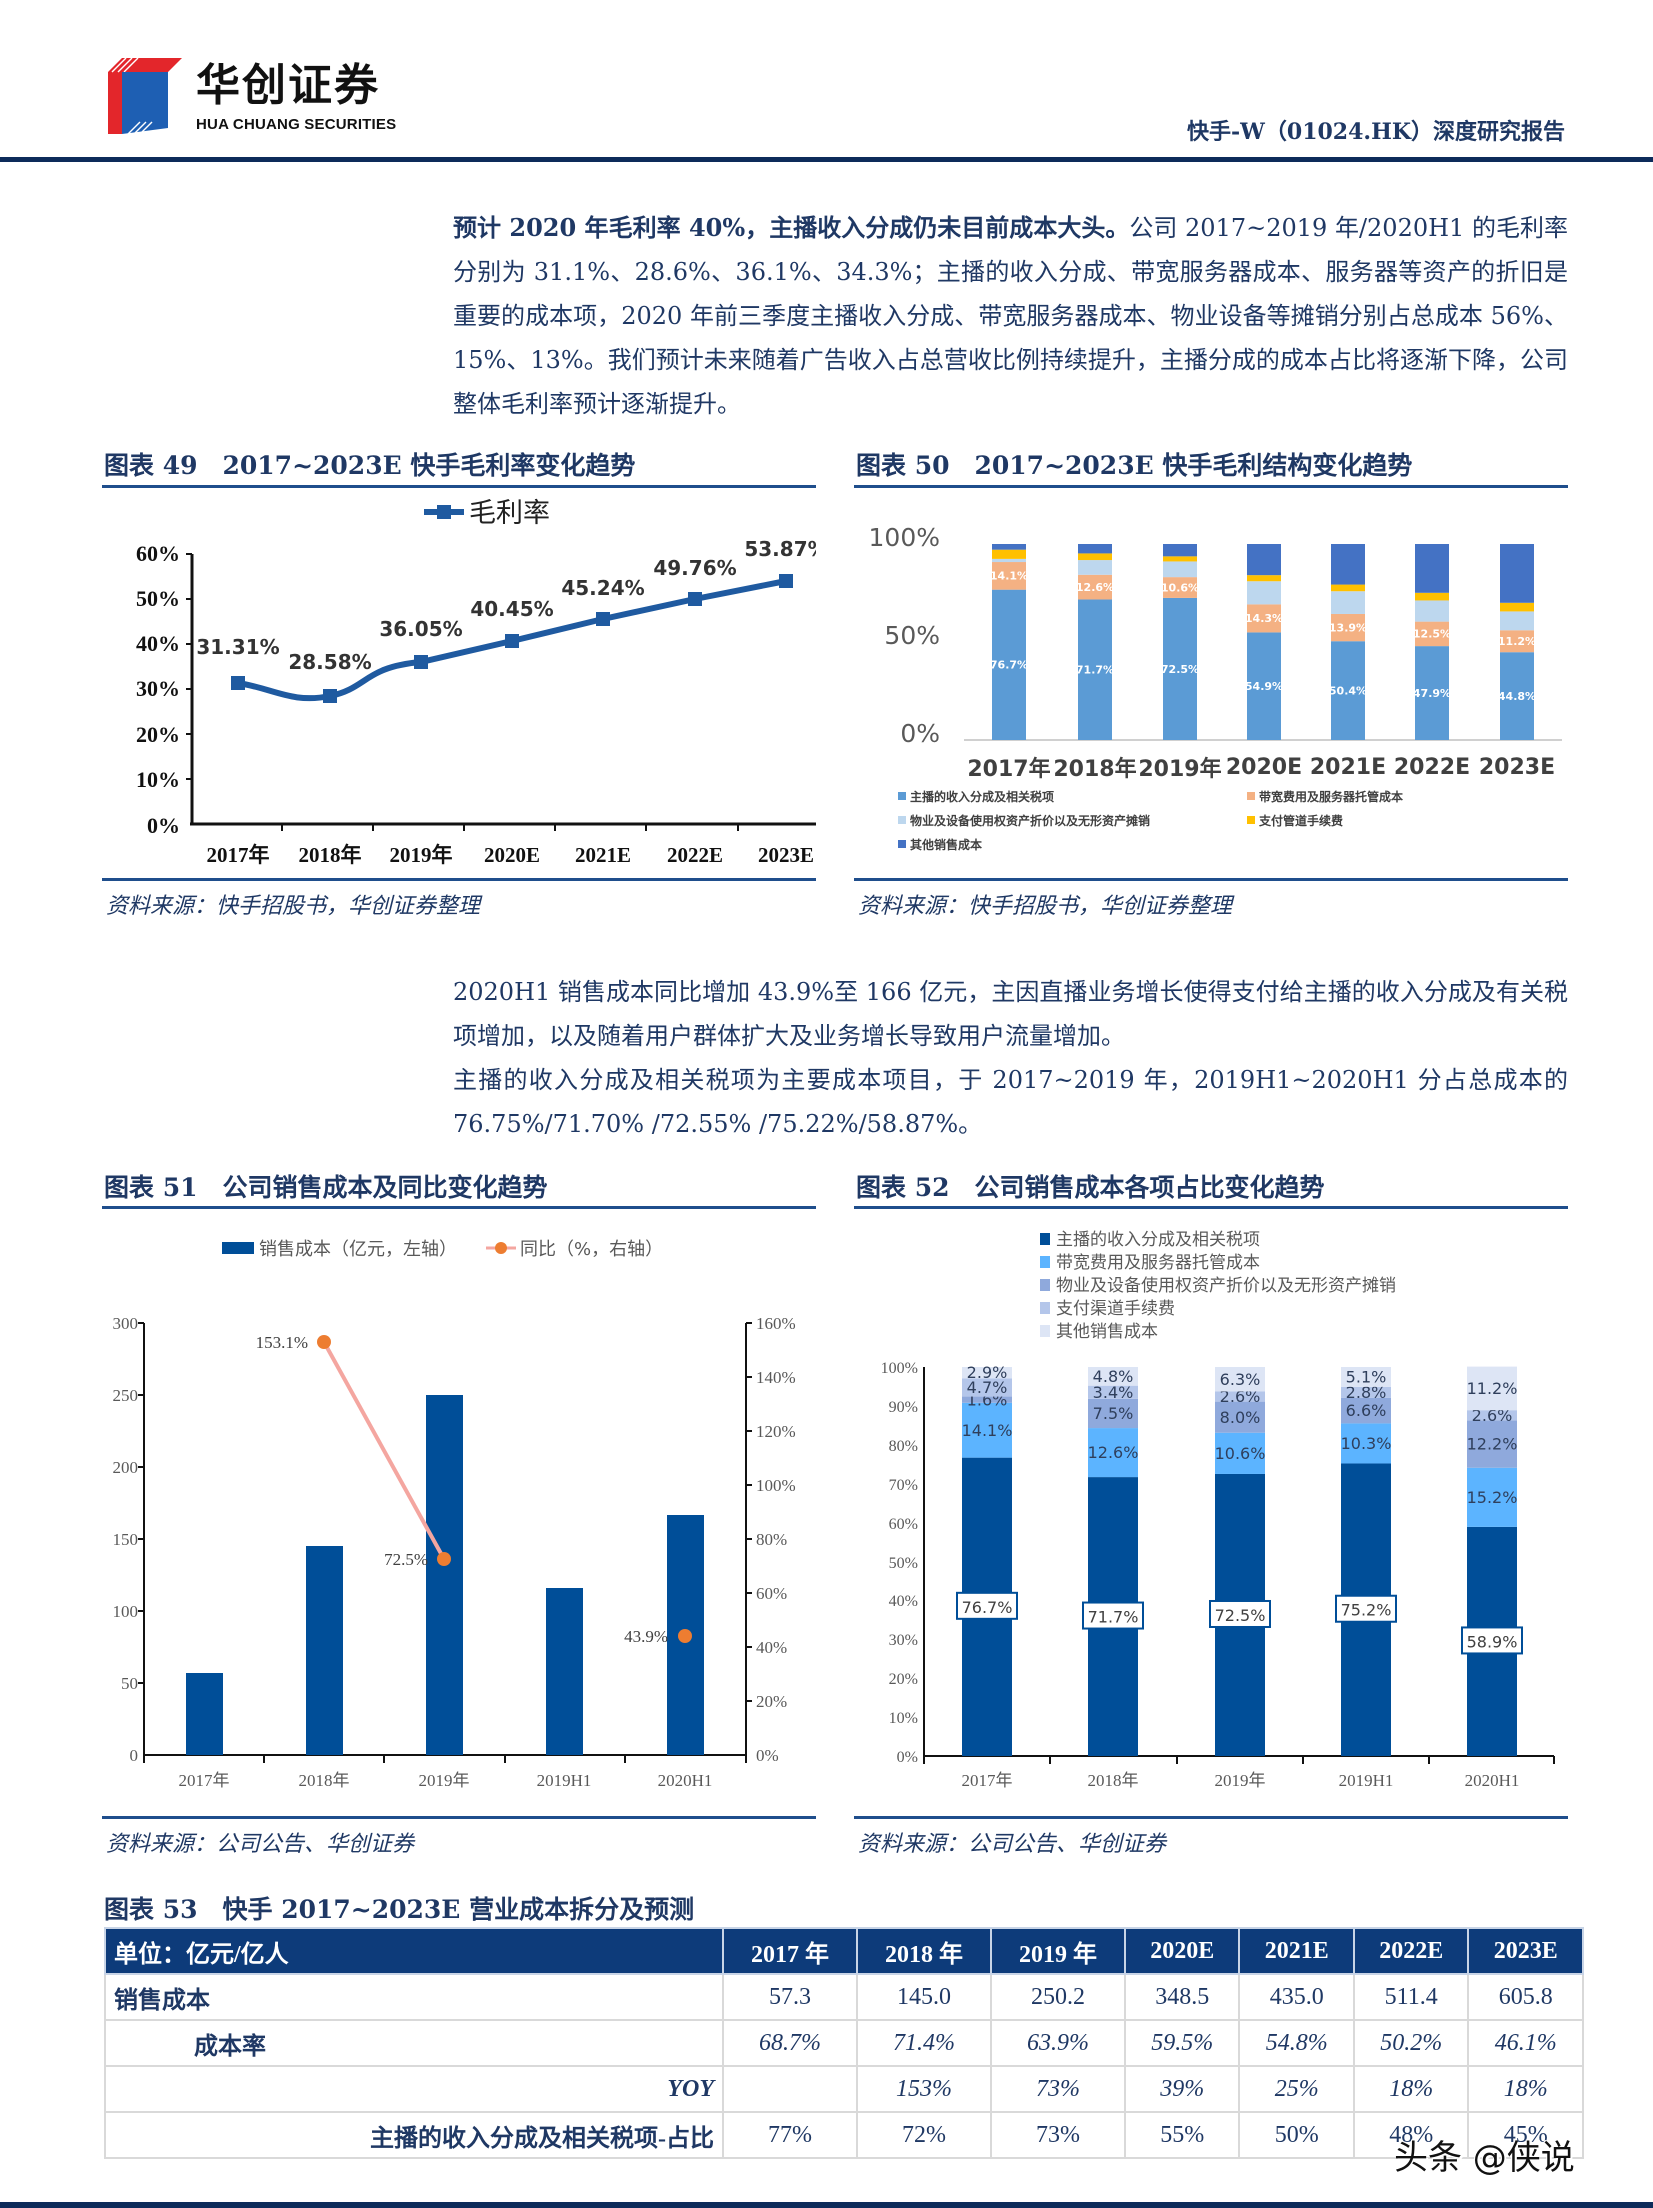 The image size is (1653, 2208). Describe the element at coordinates (603, 855) in the screenshot. I see `svg-text: 2021E` at that location.